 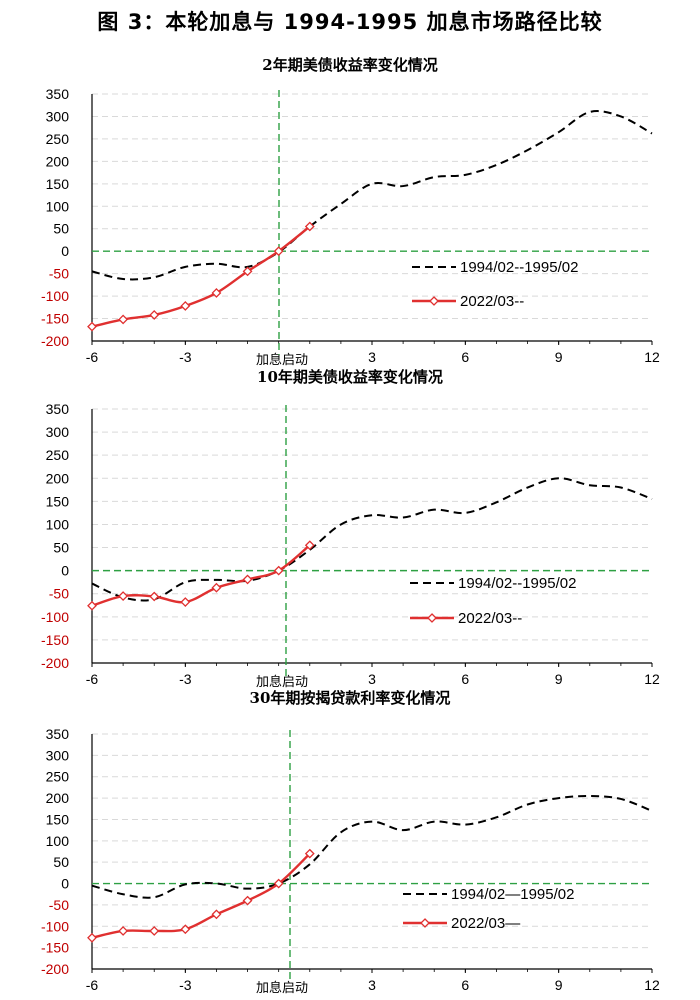 What do you see at coordinates (350, 22) in the screenshot?
I see `figure-title: 图 3：本轮加息与 1994-1995 加息市场路径比较` at bounding box center [350, 22].